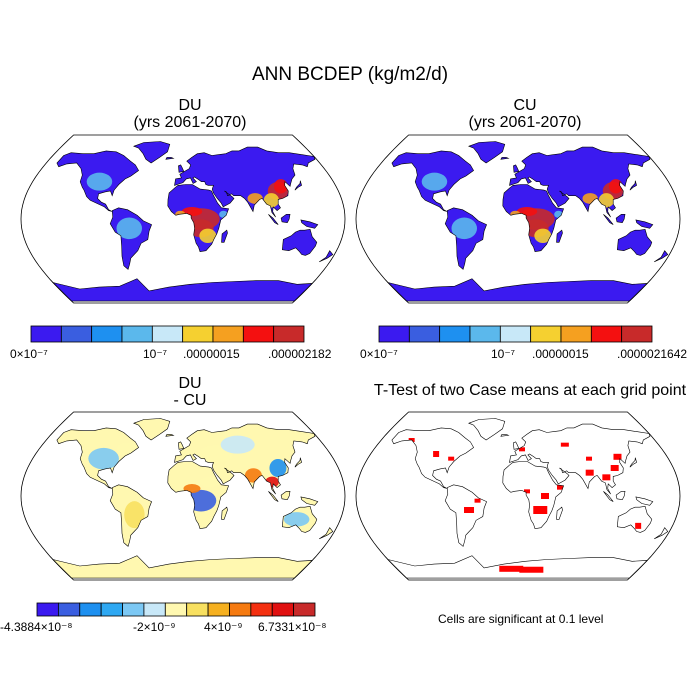 Image resolution: width=700 pixels, height=700 pixels. I want to click on colorbar-cu-label-min: 0×10⁻⁷, so click(379, 354).